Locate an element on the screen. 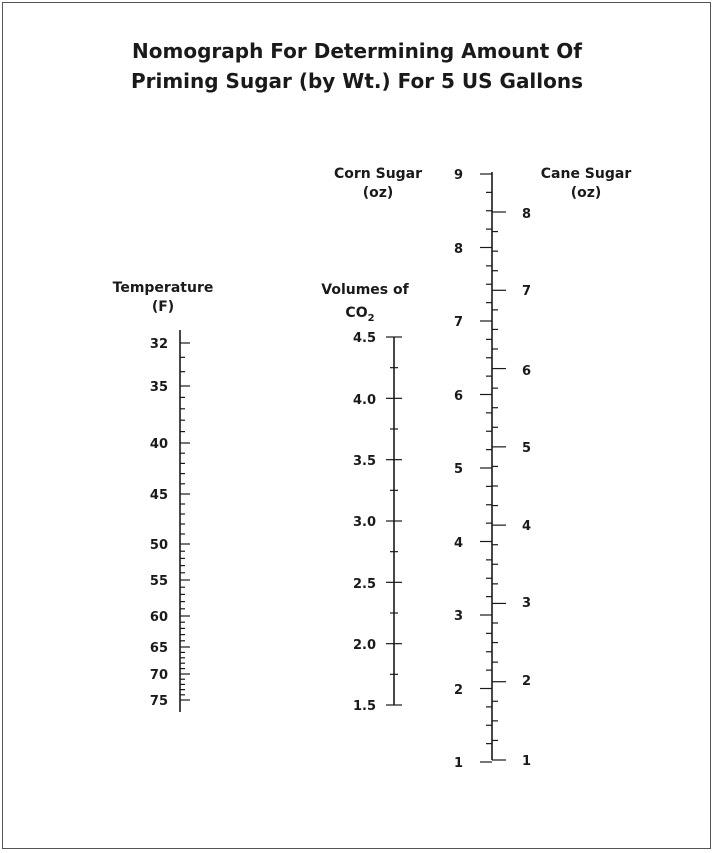  temperature-label: Temperature is located at coordinates (163, 288).